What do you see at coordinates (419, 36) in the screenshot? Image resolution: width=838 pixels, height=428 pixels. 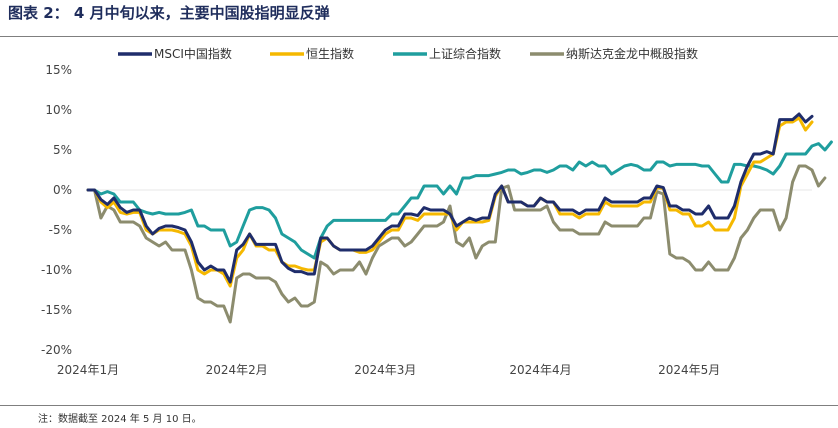 I see `top-divider` at bounding box center [419, 36].